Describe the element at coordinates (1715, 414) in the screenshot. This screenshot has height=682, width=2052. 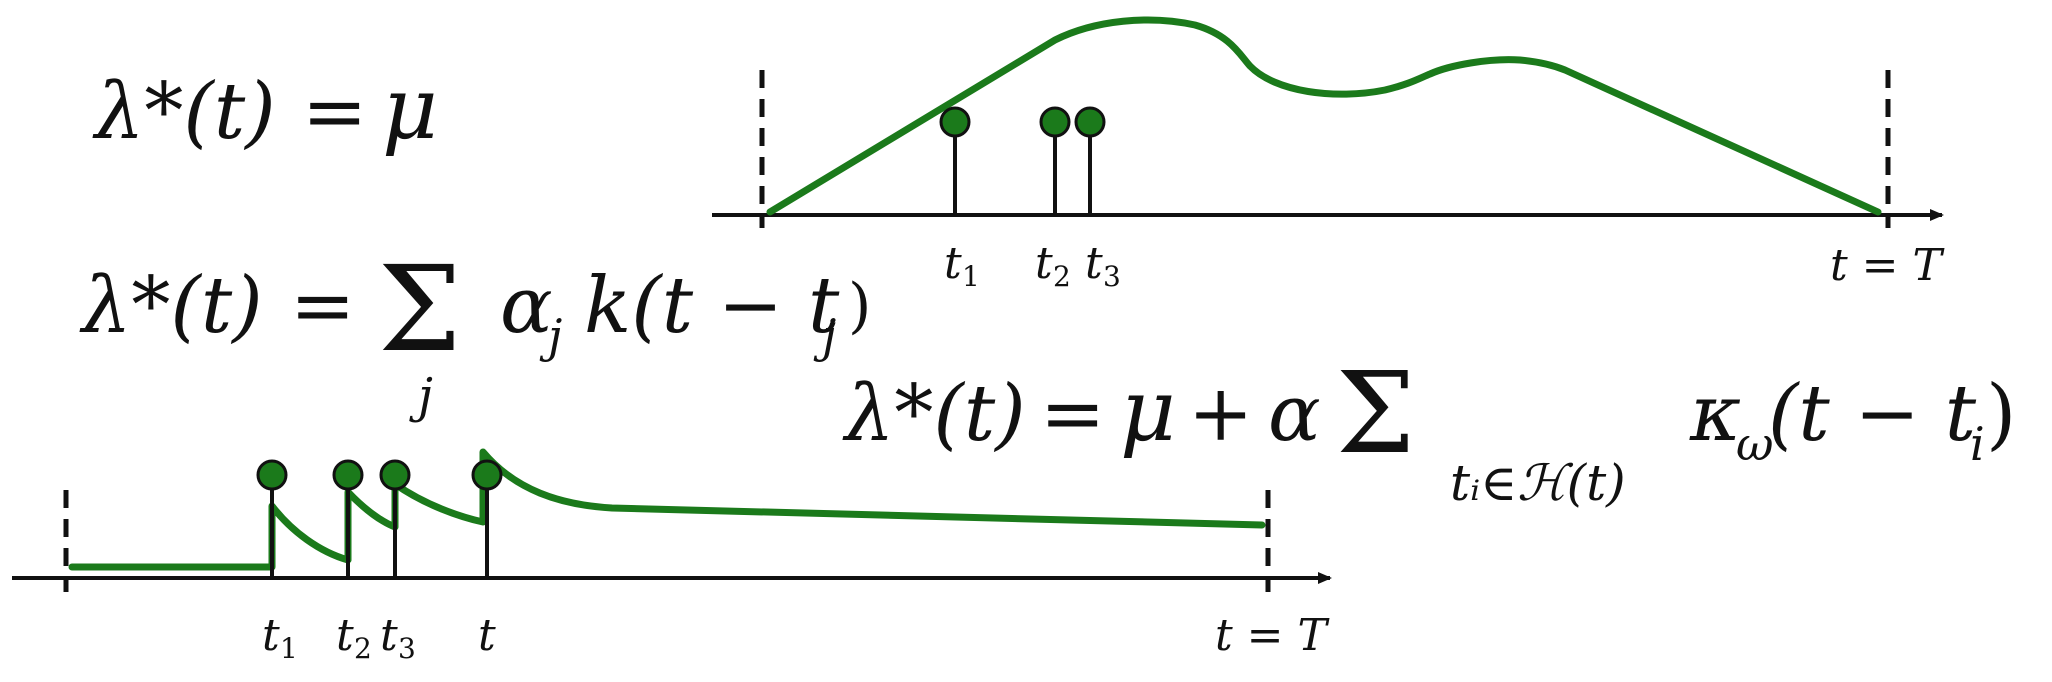
I see `hawkes-kappa: κ` at that location.